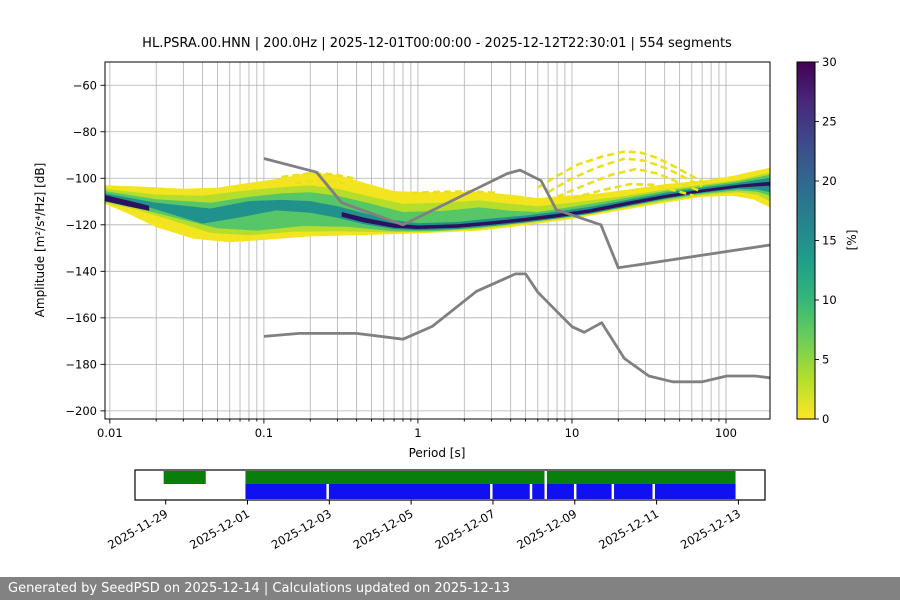  What do you see at coordinates (437, 453) in the screenshot?
I see `x-axis-label: Period [s]` at bounding box center [437, 453].